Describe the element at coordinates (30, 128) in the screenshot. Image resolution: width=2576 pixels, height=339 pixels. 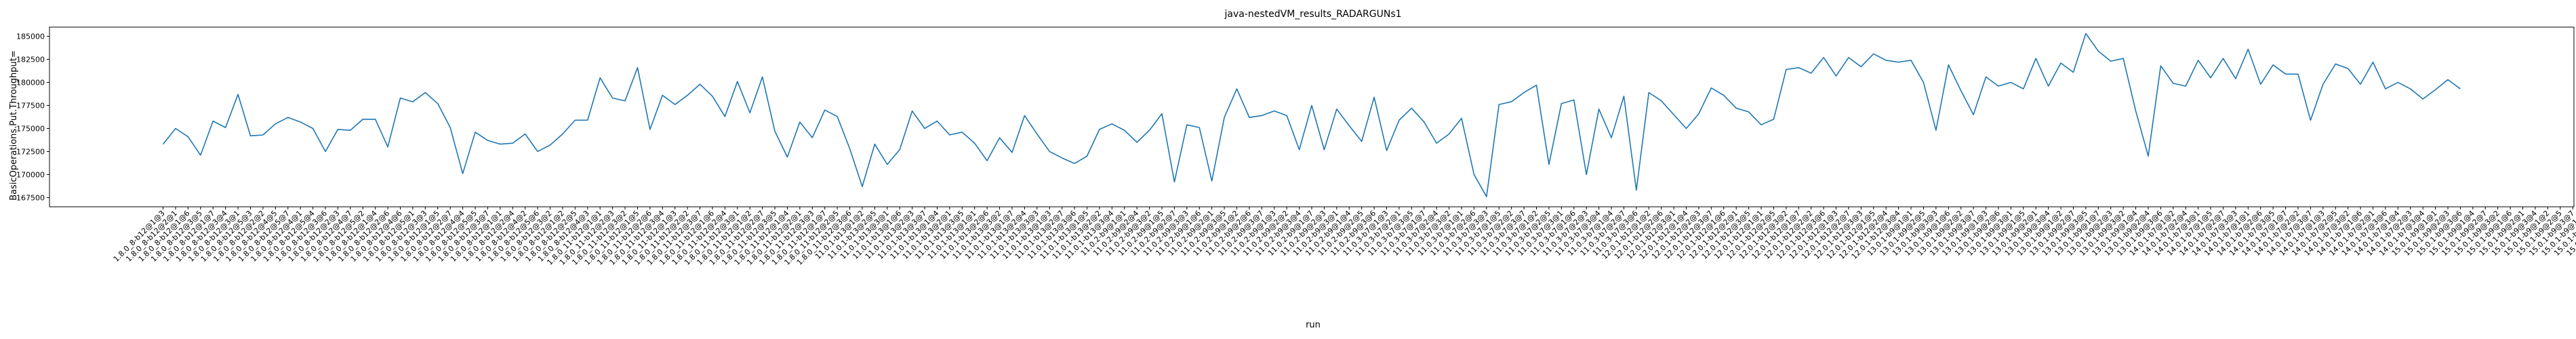
I see `y-tick-label: 175000` at that location.